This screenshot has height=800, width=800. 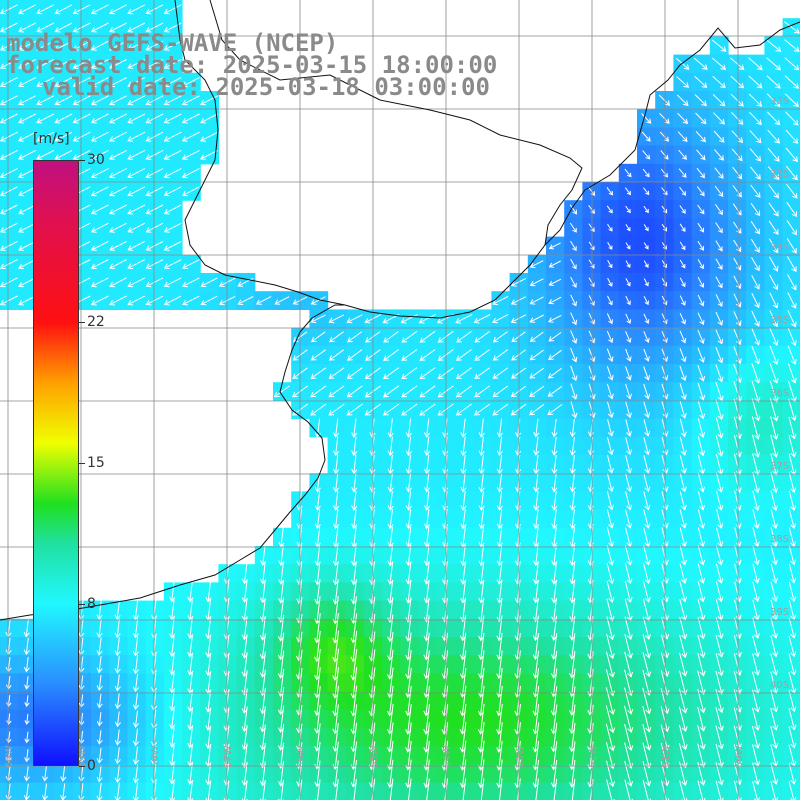 I want to click on longitude-label: 52W, so click(x=593, y=756).